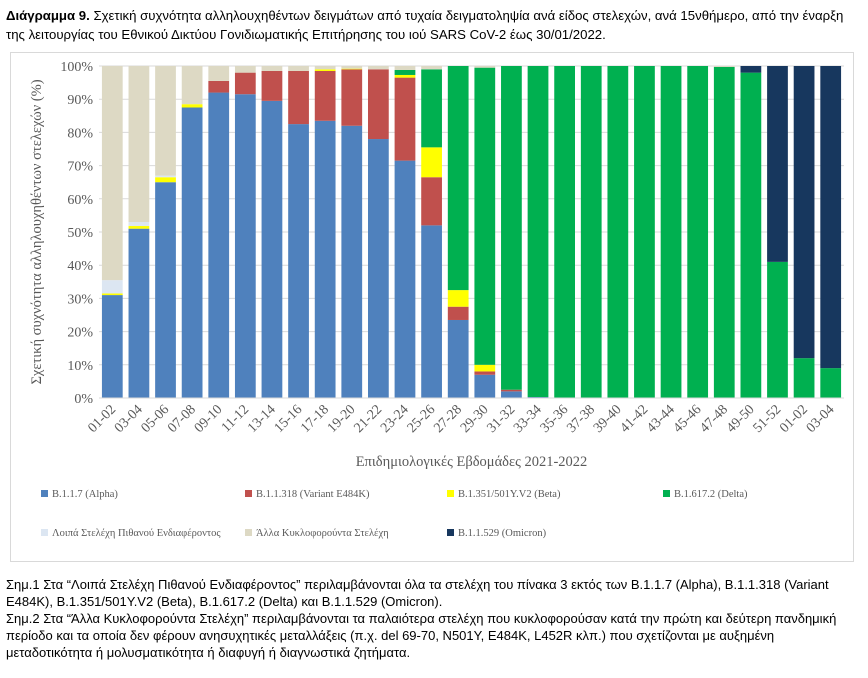 The image size is (868, 678). What do you see at coordinates (235, 418) in the screenshot?
I see `x-tick-label: 11-12` at bounding box center [235, 418].